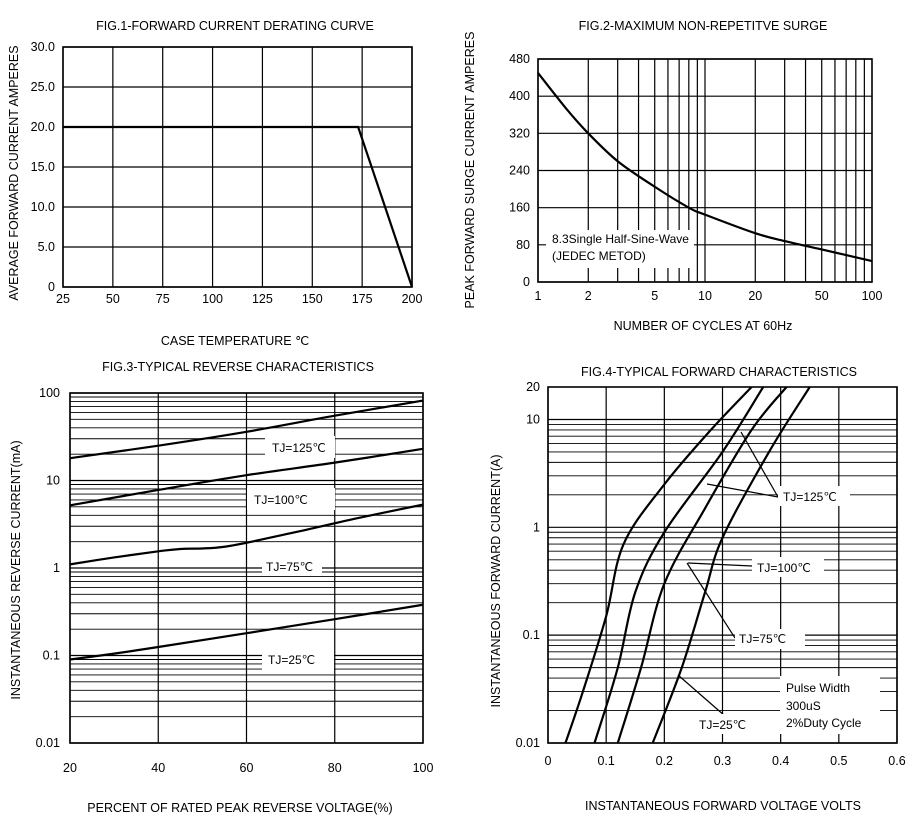 The width and height of the screenshot is (912, 826). Describe the element at coordinates (262, 299) in the screenshot. I see `fig1-x-tick-label: 125` at that location.